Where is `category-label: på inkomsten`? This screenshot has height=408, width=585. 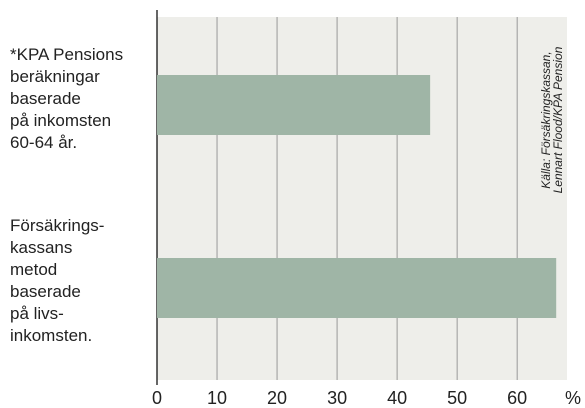
category-label: på inkomsten is located at coordinates (60, 120).